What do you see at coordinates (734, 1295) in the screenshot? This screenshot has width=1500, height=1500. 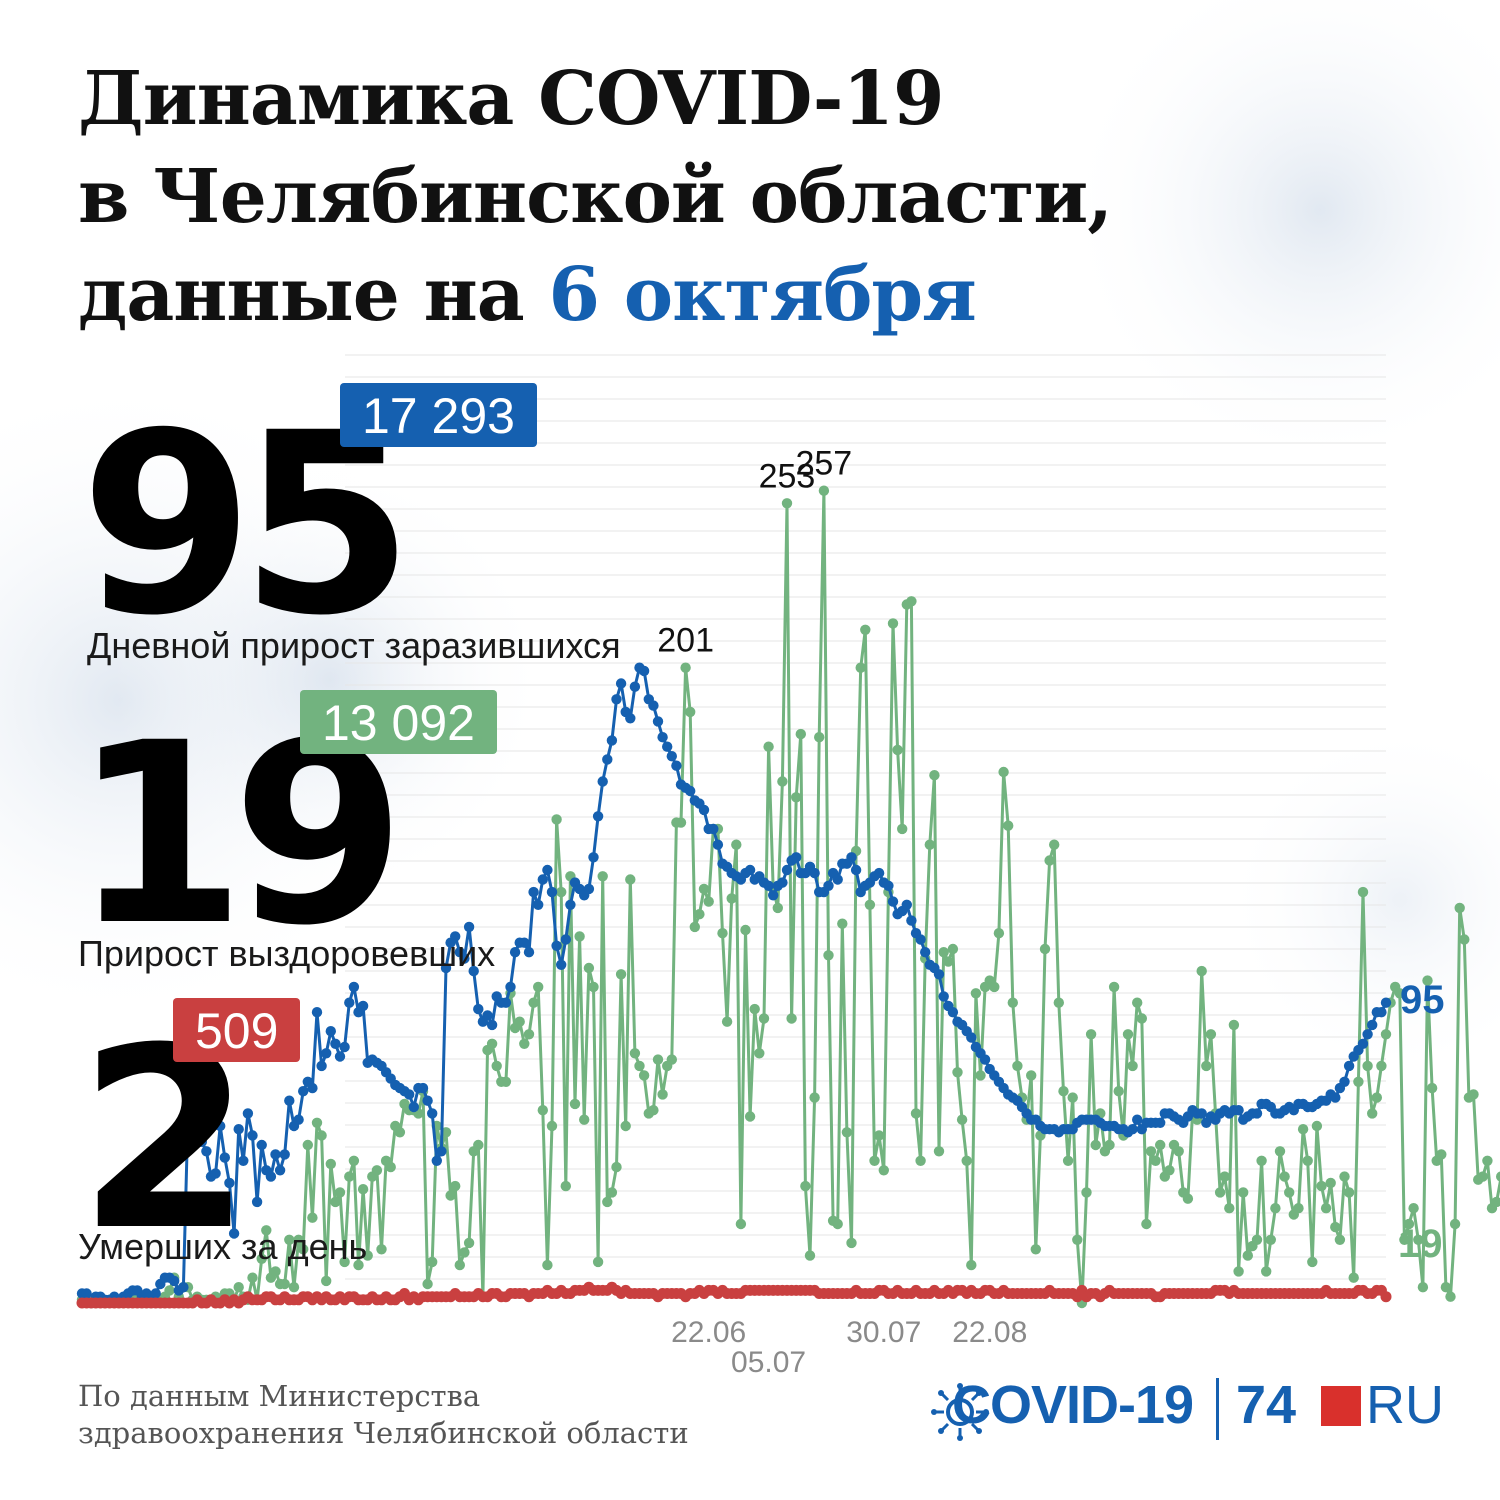 I see `deaths-series` at bounding box center [734, 1295].